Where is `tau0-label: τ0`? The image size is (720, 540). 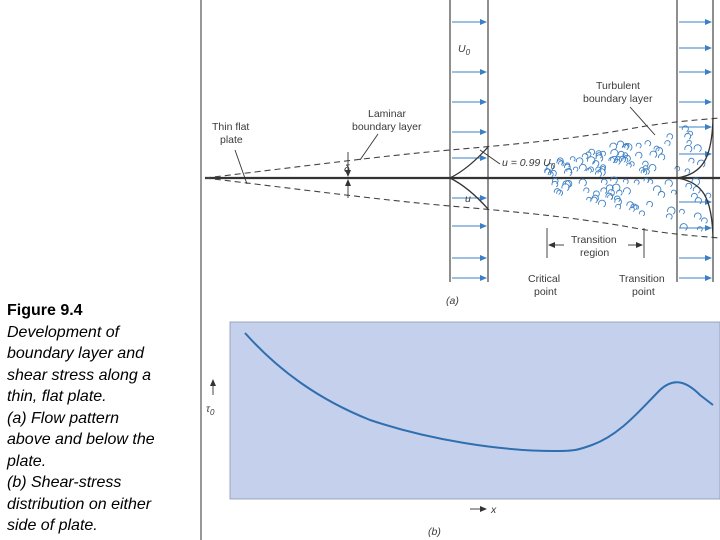 tau0-label: τ0 is located at coordinates (210, 410).